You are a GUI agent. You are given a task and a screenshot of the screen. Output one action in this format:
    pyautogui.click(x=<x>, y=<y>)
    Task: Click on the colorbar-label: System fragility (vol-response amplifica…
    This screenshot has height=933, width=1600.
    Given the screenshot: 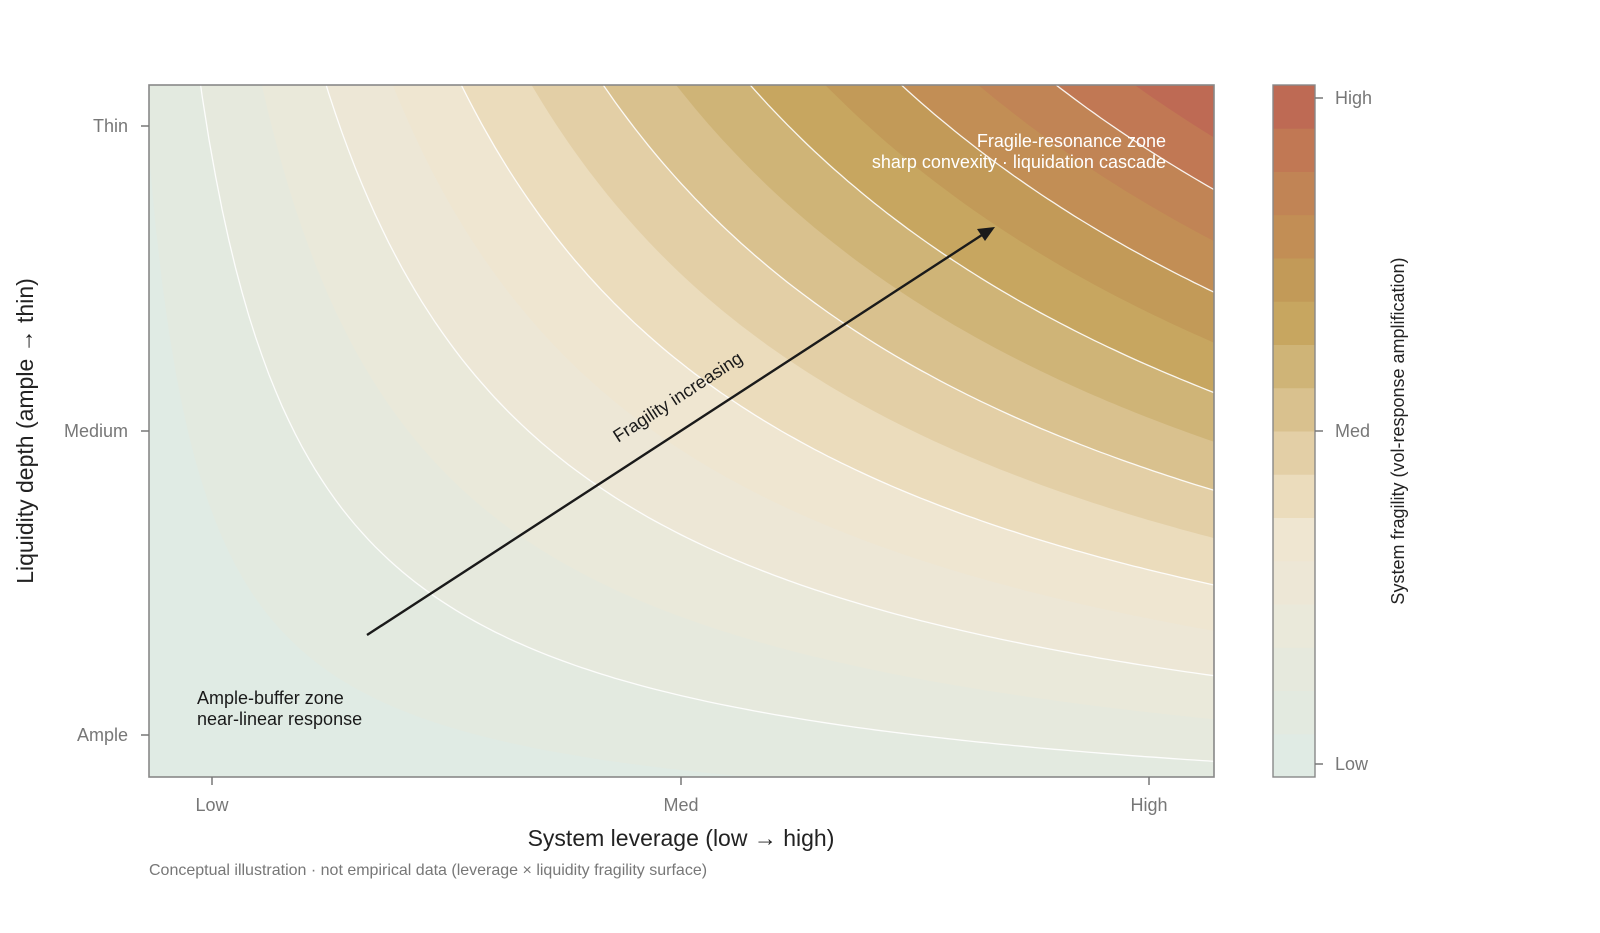 What is the action you would take?
    pyautogui.click(x=1398, y=430)
    